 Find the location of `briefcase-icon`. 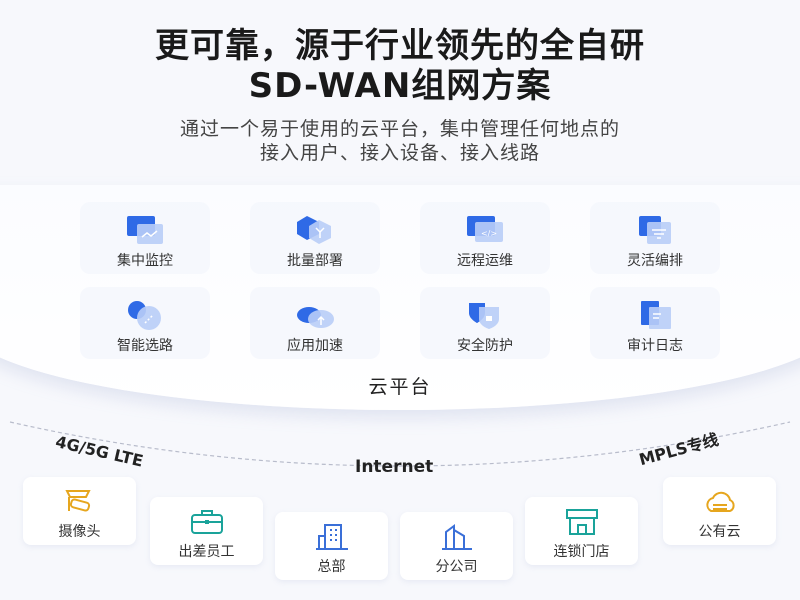

briefcase-icon is located at coordinates (206, 522).